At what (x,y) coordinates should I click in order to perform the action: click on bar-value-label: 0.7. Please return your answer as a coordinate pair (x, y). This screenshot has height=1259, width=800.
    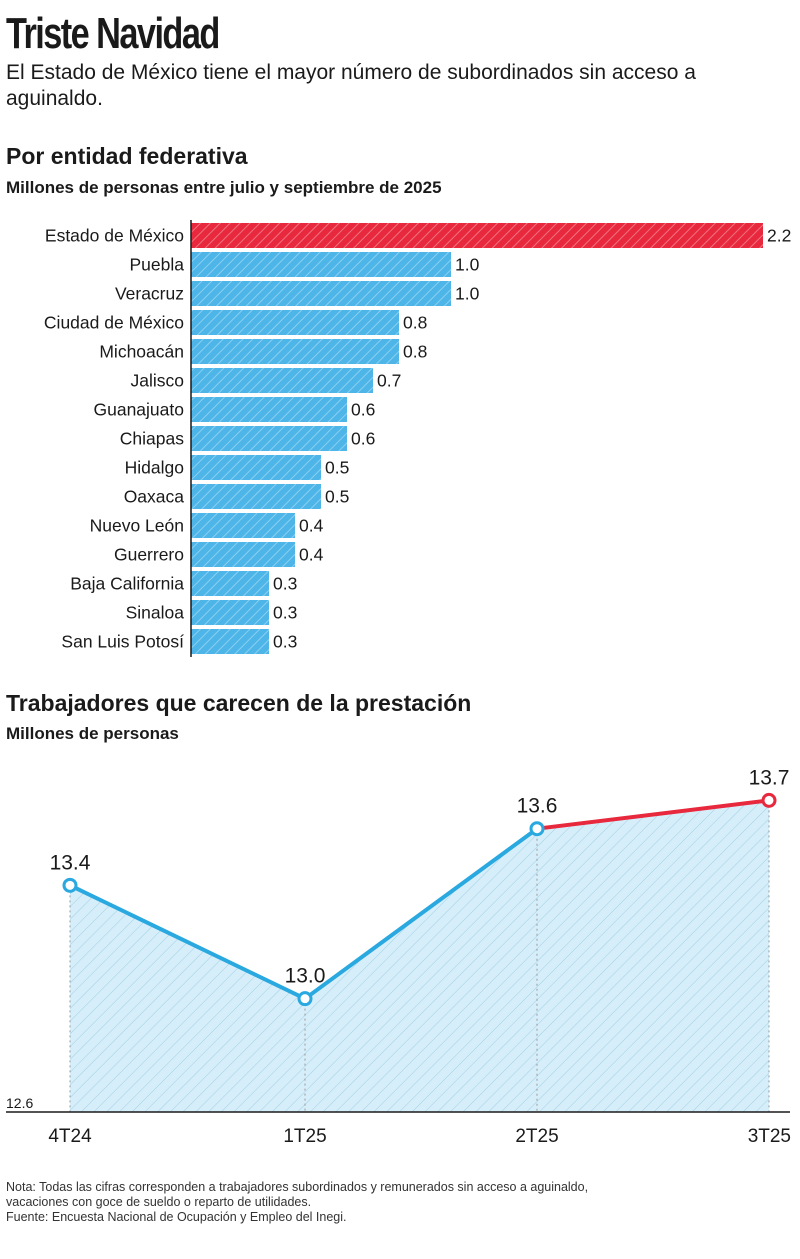
    Looking at the image, I should click on (389, 381).